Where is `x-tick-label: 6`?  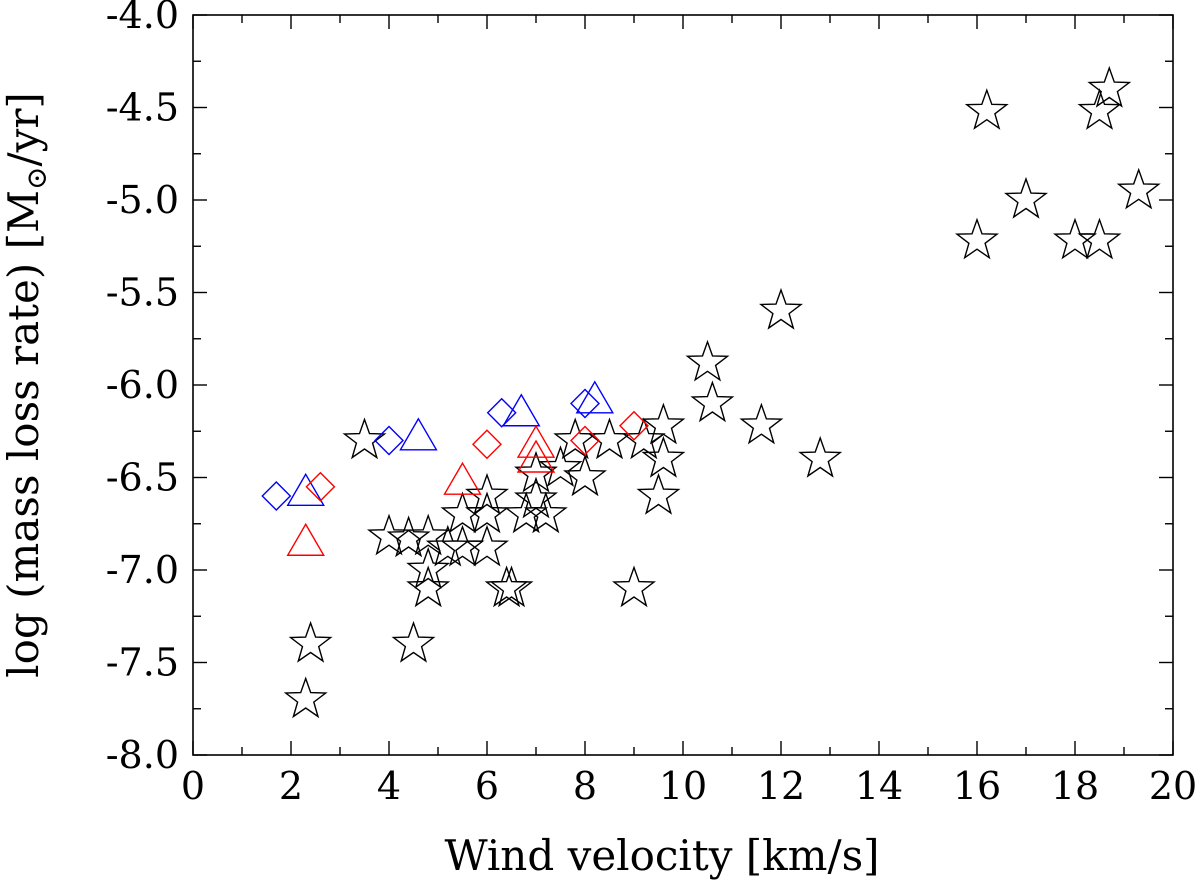 x-tick-label: 6 is located at coordinates (487, 786).